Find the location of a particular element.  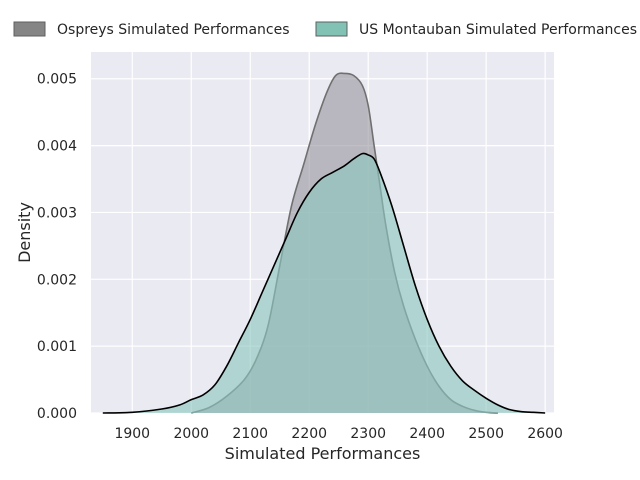

y-tick-label: 0.000 is located at coordinates (57, 414).